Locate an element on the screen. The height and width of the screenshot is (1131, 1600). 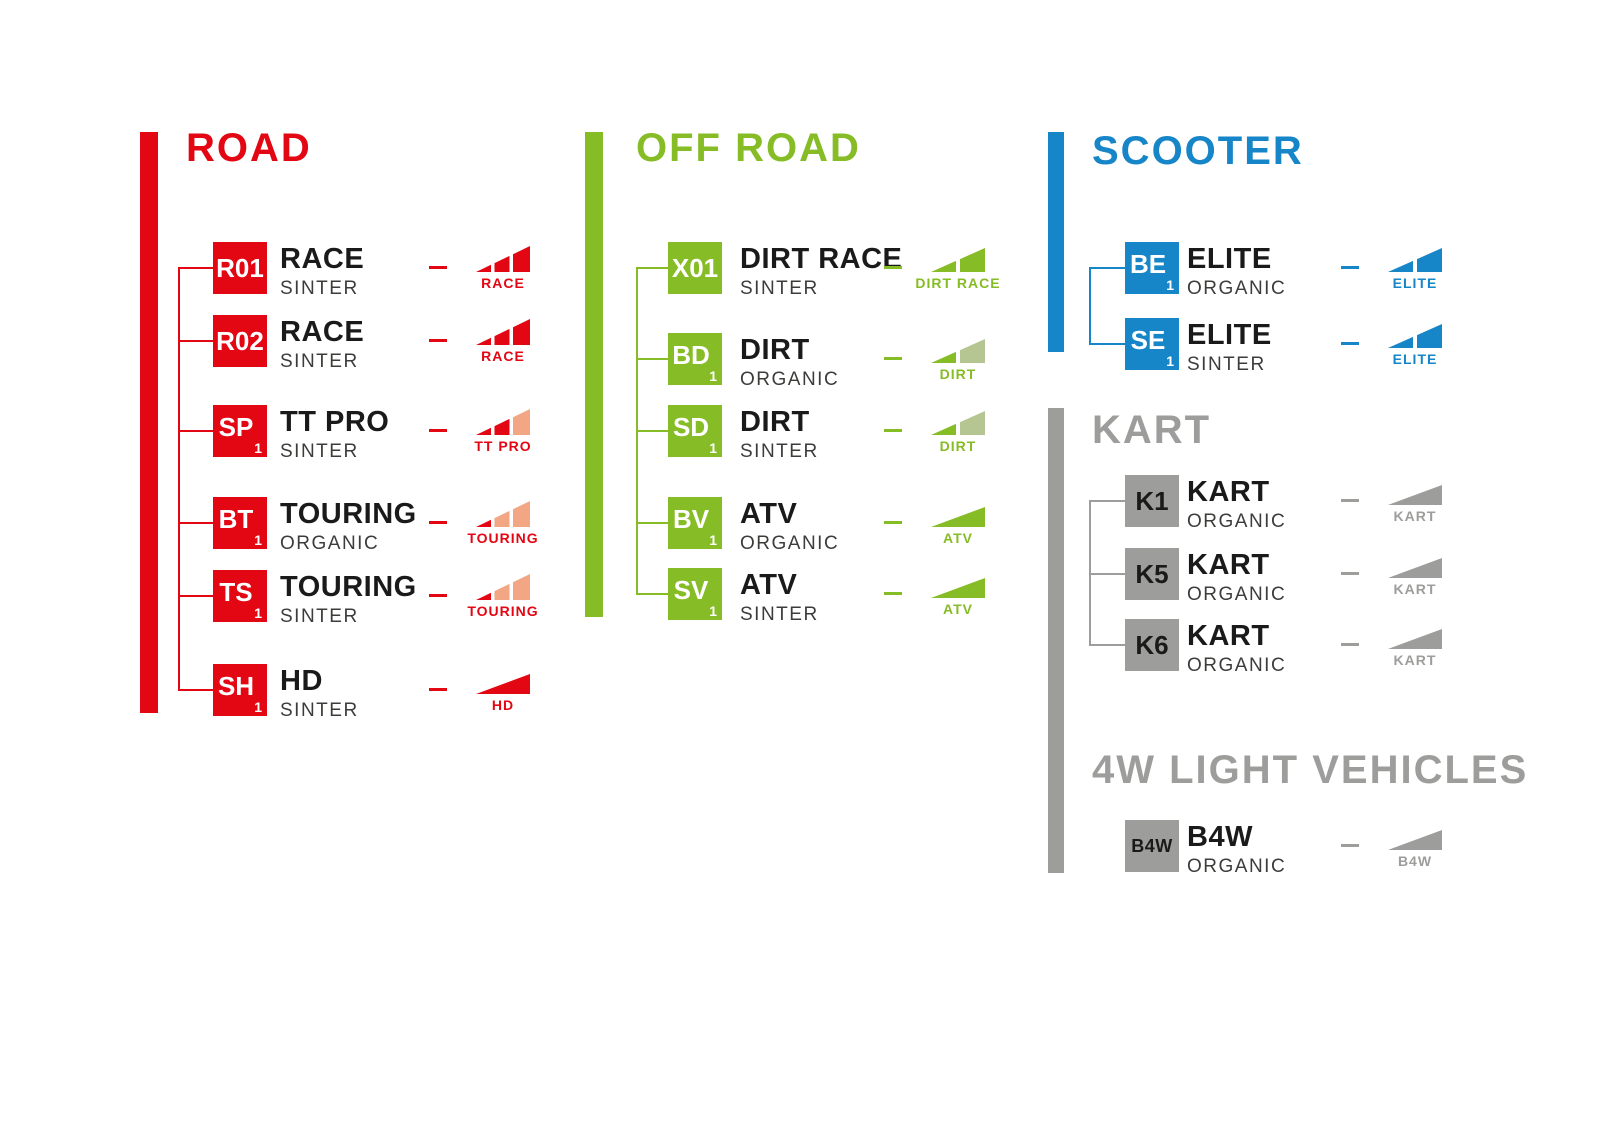
product-row: BT 1 TOURING ORGANIC TOURING is located at coordinates (410, 525).